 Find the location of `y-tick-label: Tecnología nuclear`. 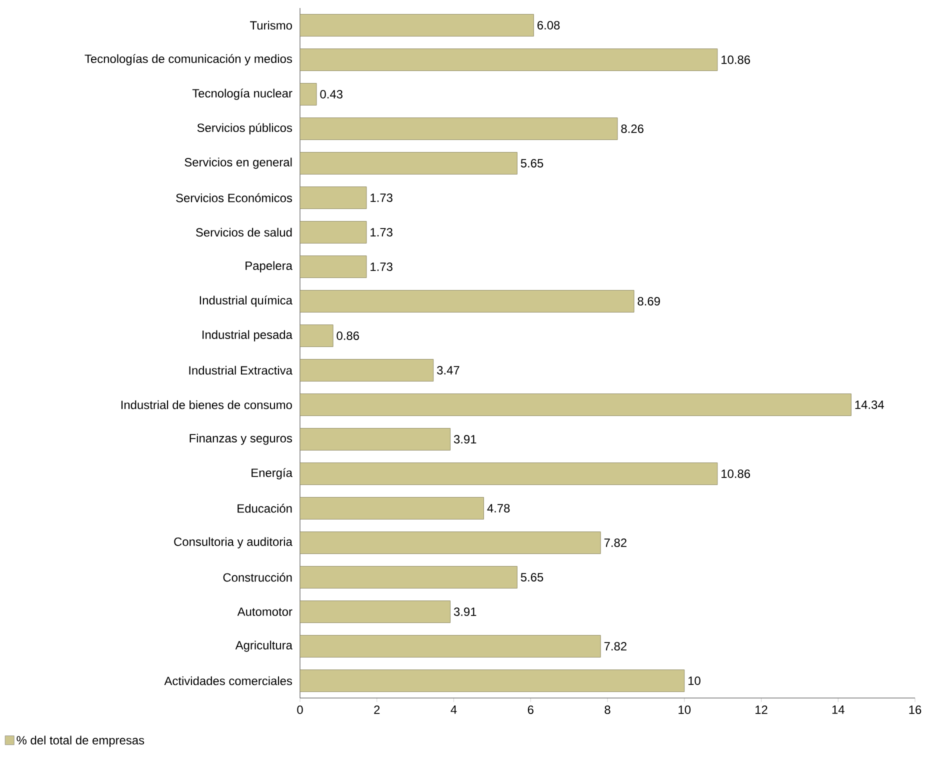

y-tick-label: Tecnología nuclear is located at coordinates (242, 94).